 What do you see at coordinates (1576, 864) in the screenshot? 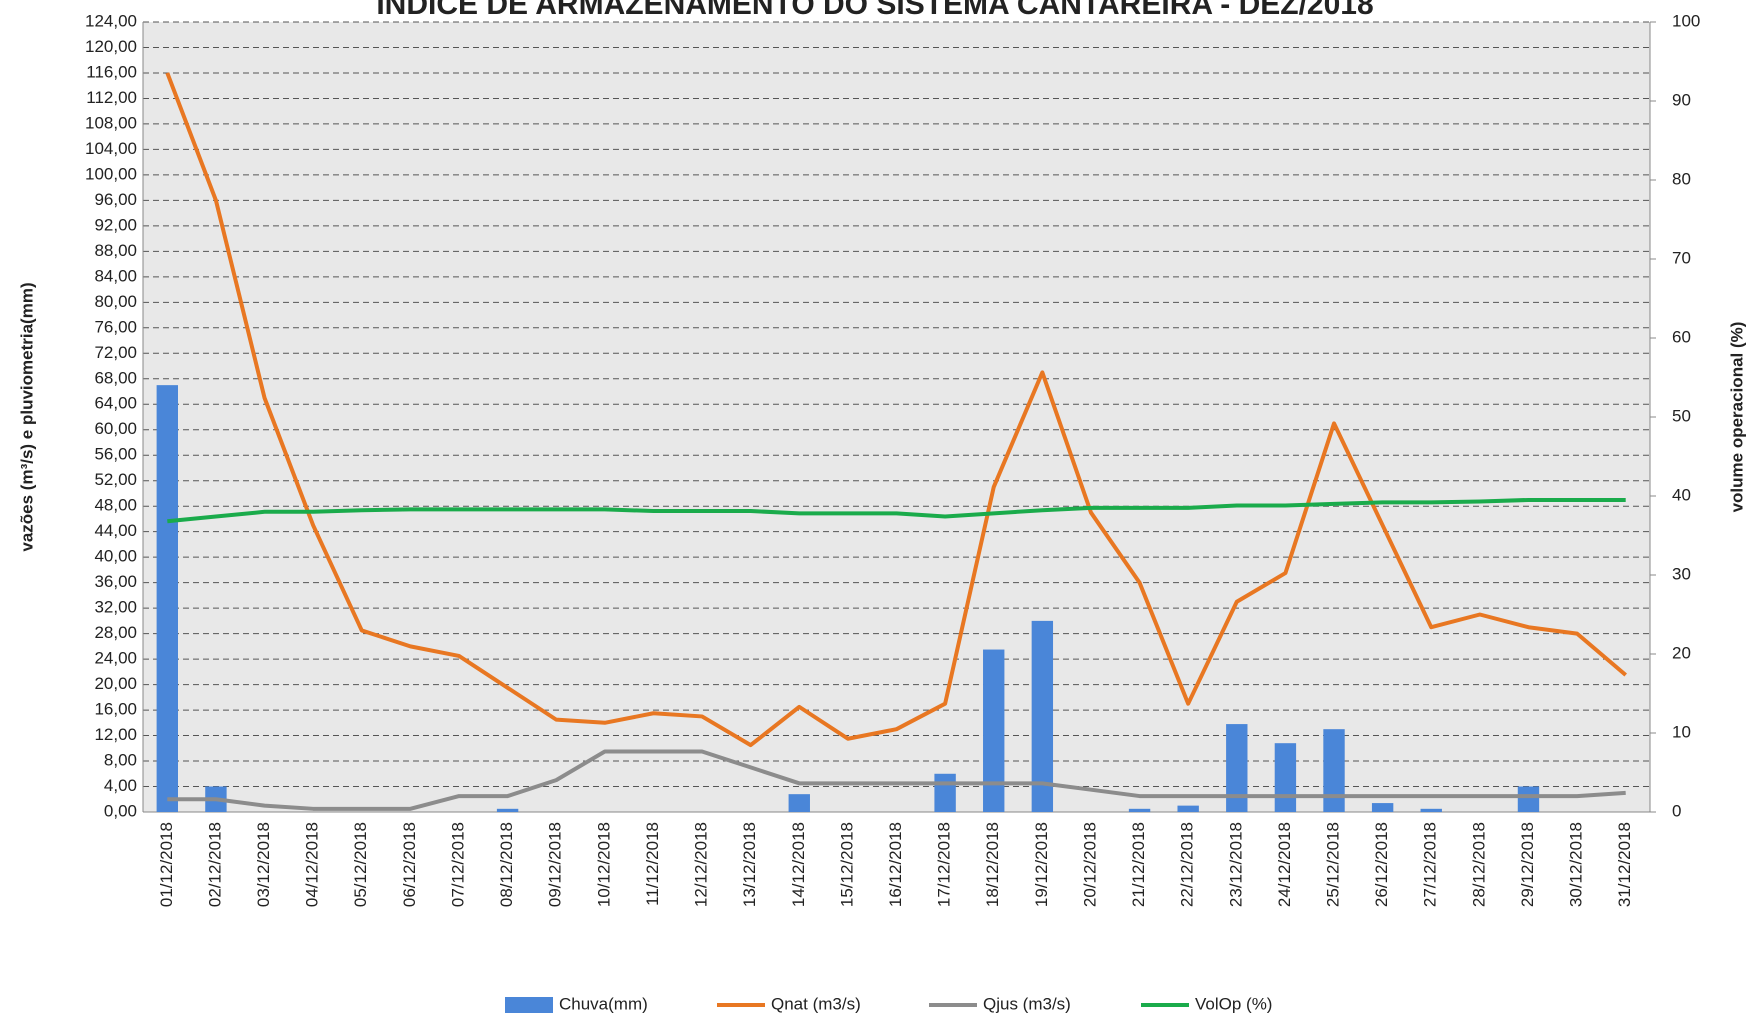
I see `x-tick-label: 30/12/2018` at bounding box center [1576, 864].